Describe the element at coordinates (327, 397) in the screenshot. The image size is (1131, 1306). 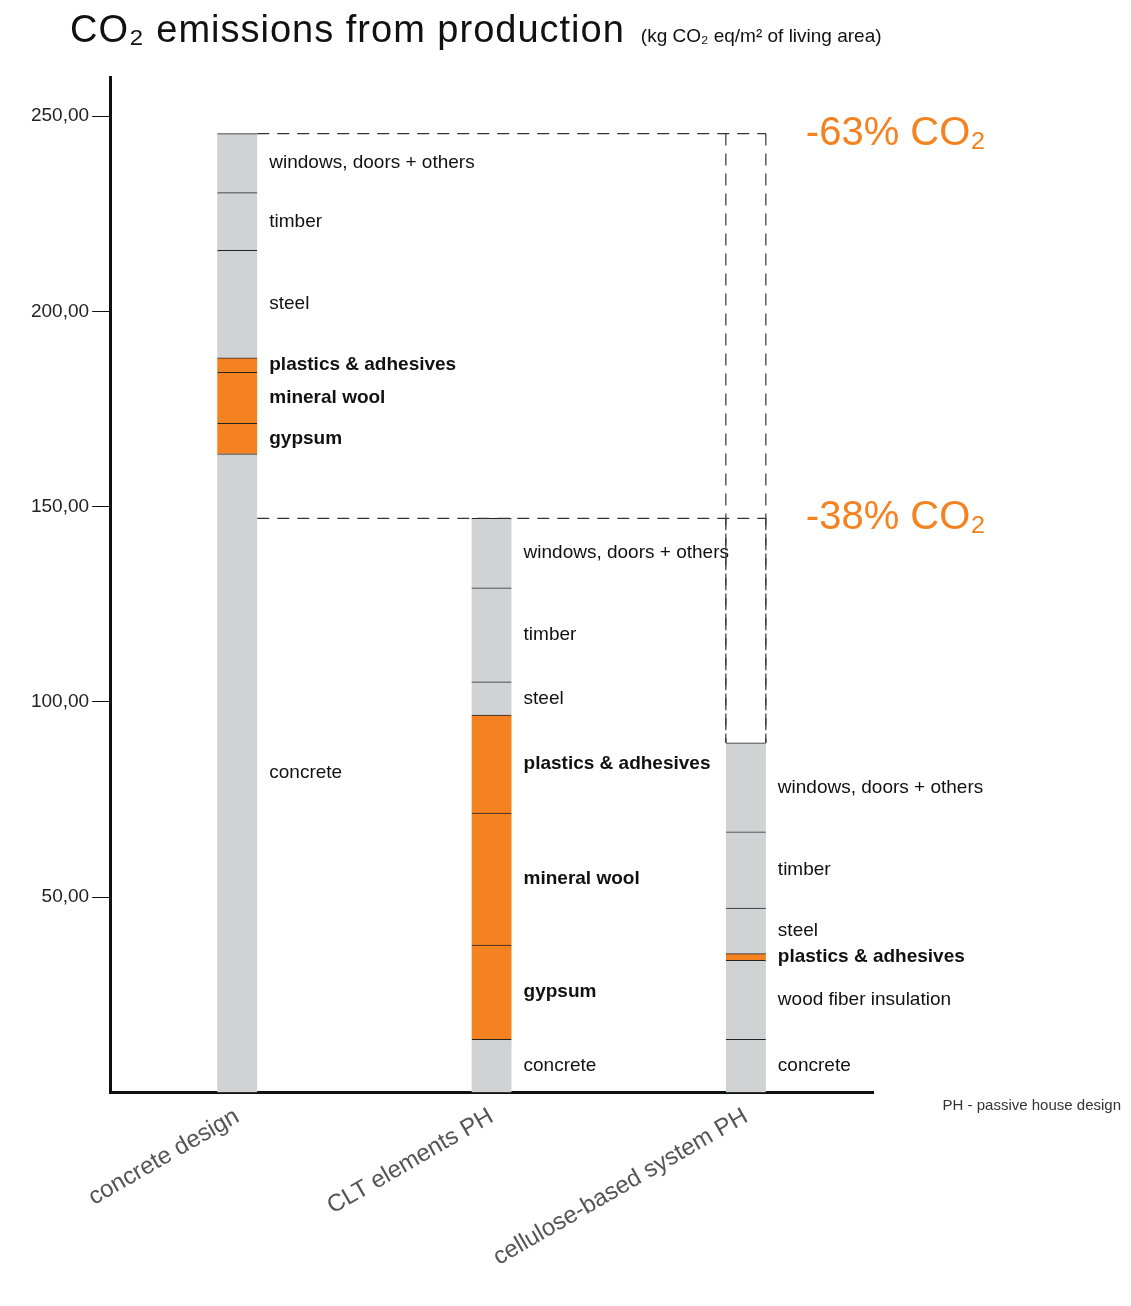
I see `text: mineral wool` at that location.